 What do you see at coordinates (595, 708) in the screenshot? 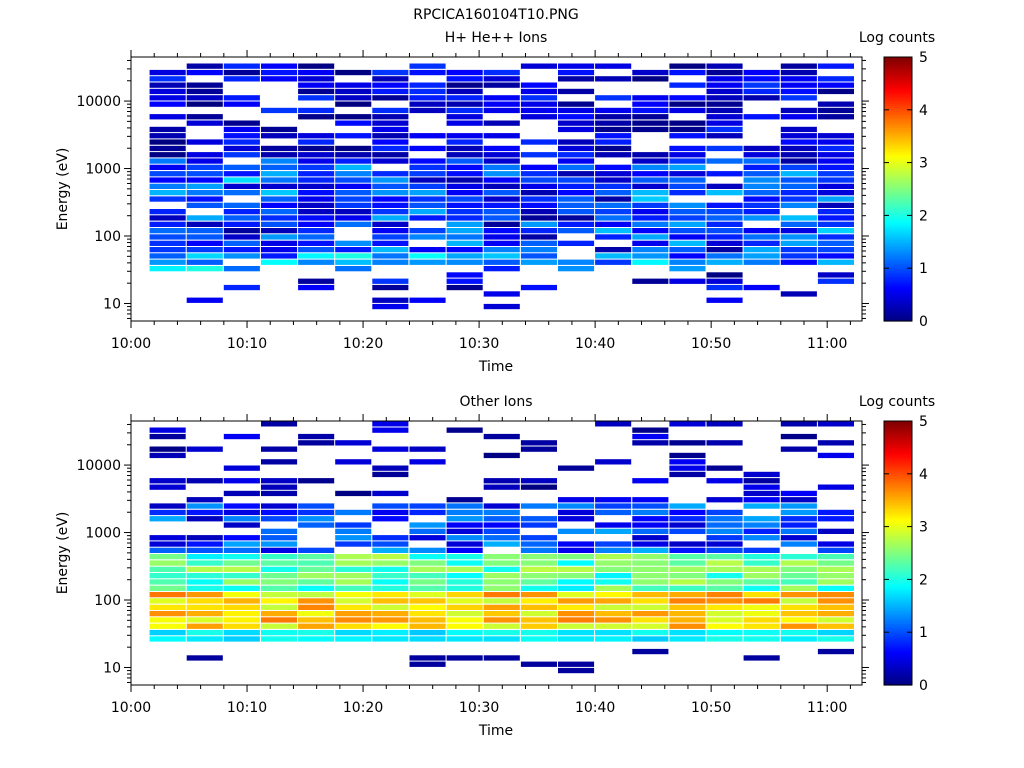
I see `x-tick-label: 10:40` at bounding box center [595, 708].